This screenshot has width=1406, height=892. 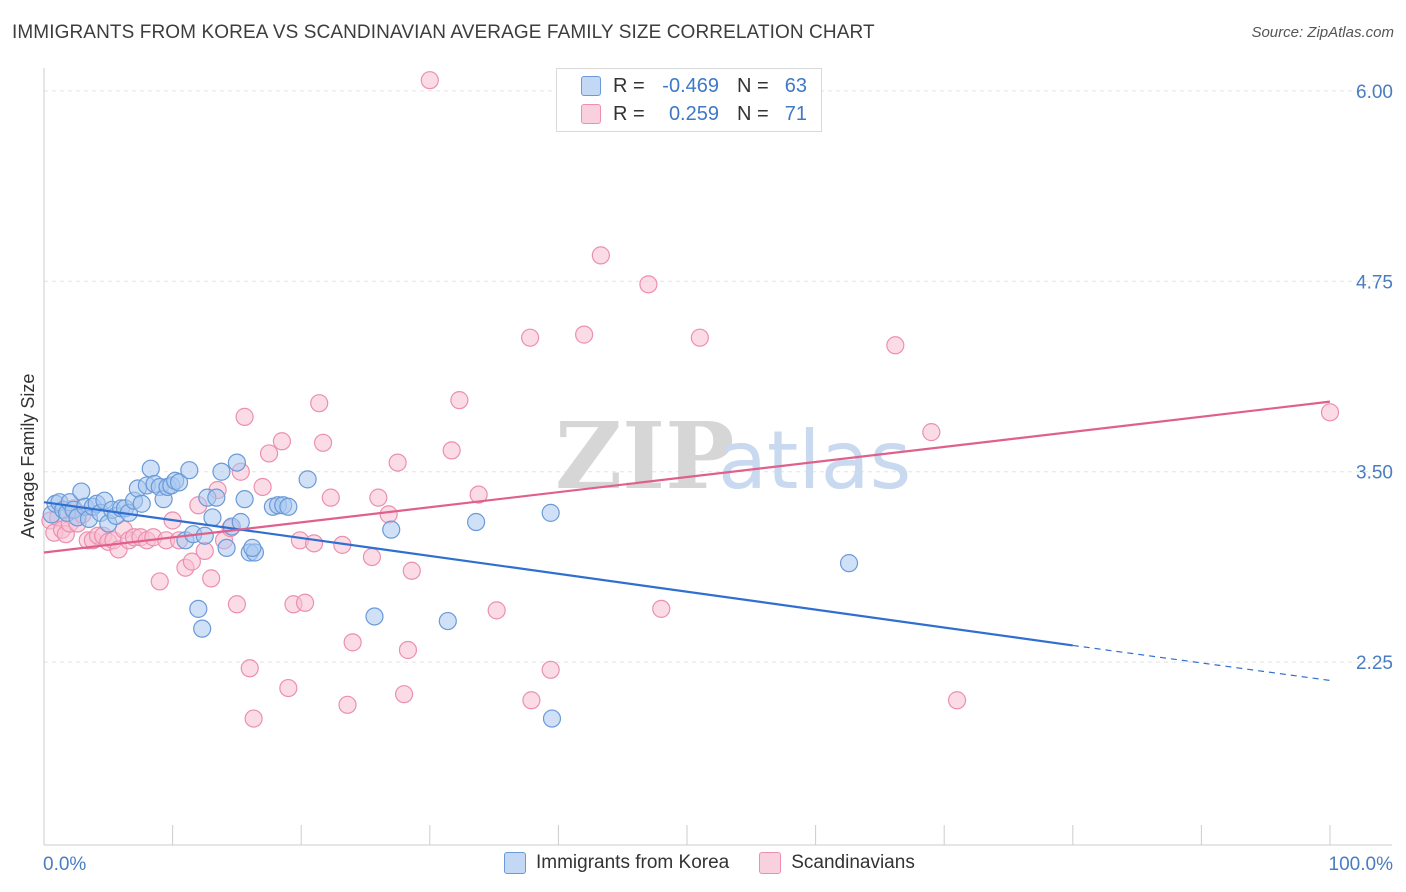 What do you see at coordinates (1374, 663) in the screenshot?
I see `y-tick-label: 2.25` at bounding box center [1374, 663].